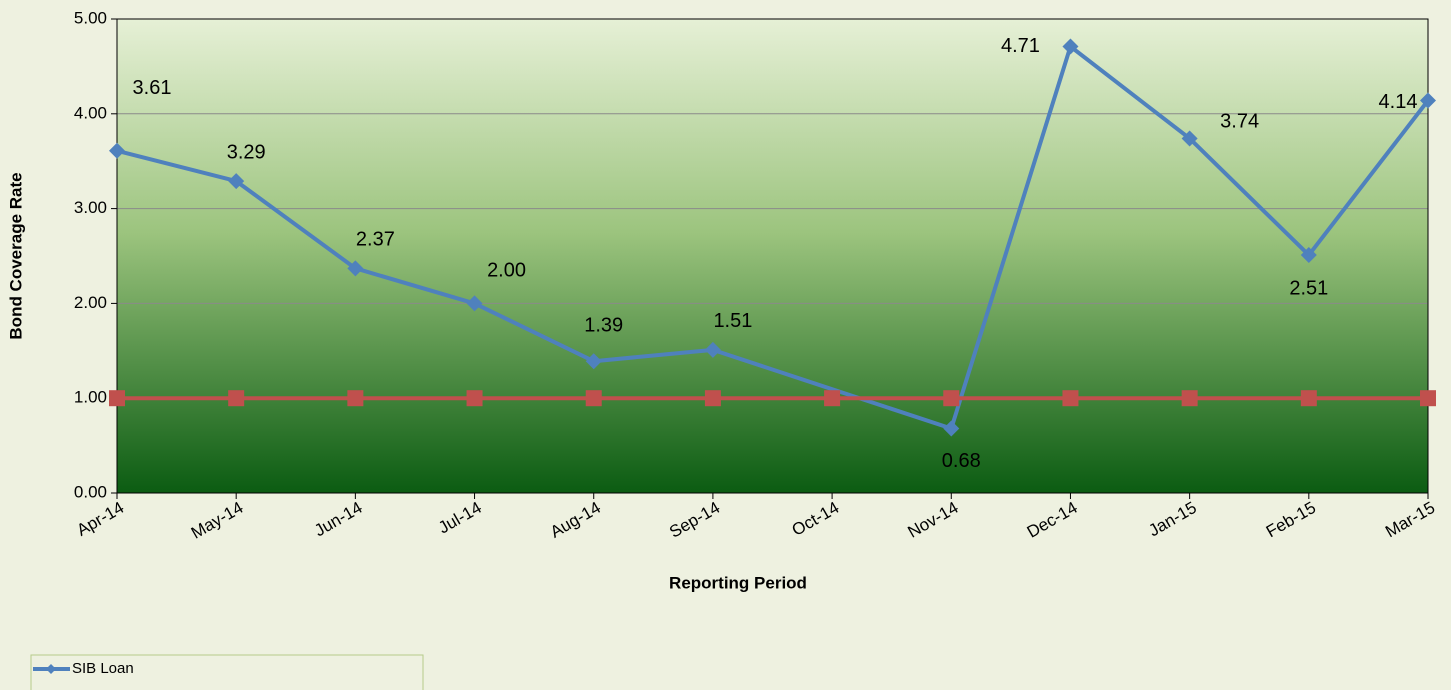 Image resolution: width=1451 pixels, height=690 pixels. Describe the element at coordinates (90, 112) in the screenshot. I see `y-tick-label: 4.00` at that location.